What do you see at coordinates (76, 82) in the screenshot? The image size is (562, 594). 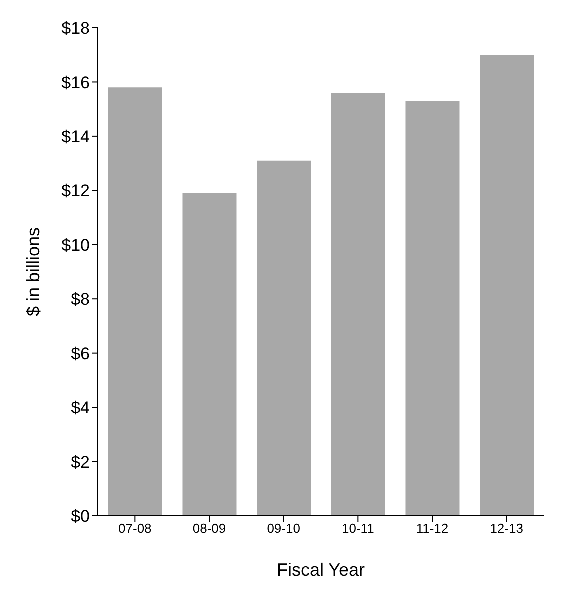 I see `y-tick-label: $16` at bounding box center [76, 82].